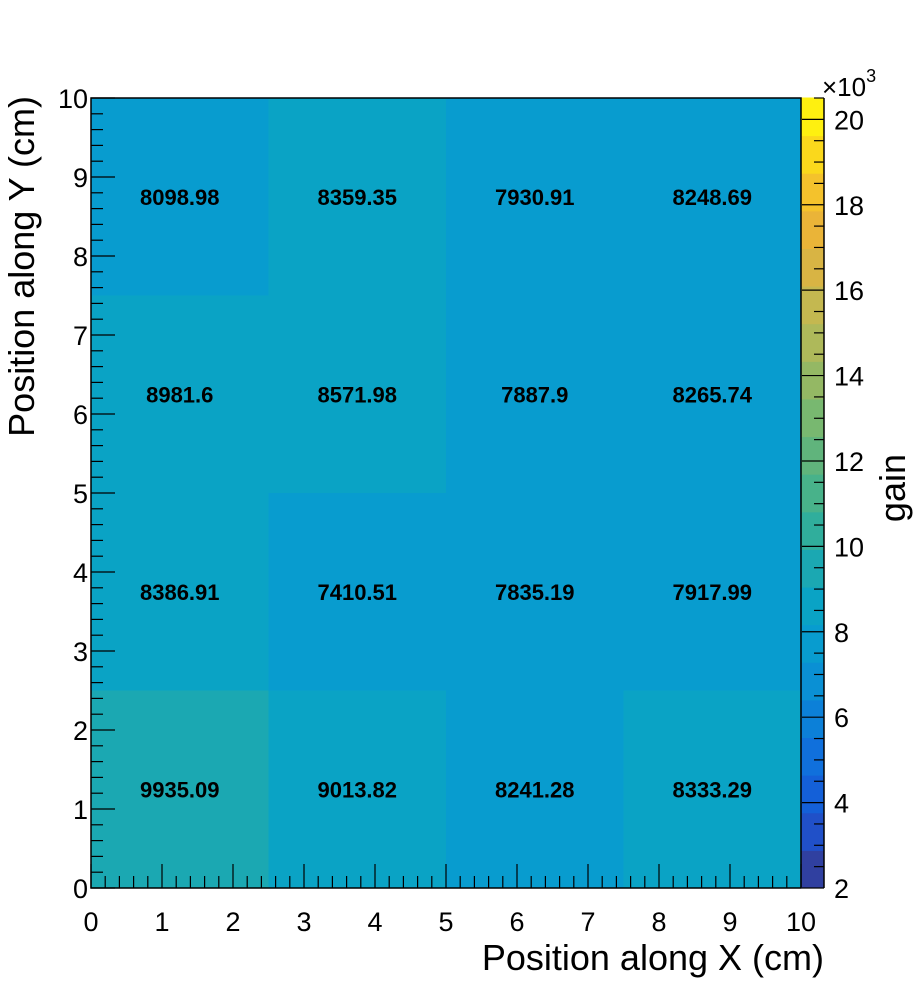 Image resolution: width=916 pixels, height=988 pixels. Describe the element at coordinates (303, 922) in the screenshot. I see `x-tick-label: 3` at that location.